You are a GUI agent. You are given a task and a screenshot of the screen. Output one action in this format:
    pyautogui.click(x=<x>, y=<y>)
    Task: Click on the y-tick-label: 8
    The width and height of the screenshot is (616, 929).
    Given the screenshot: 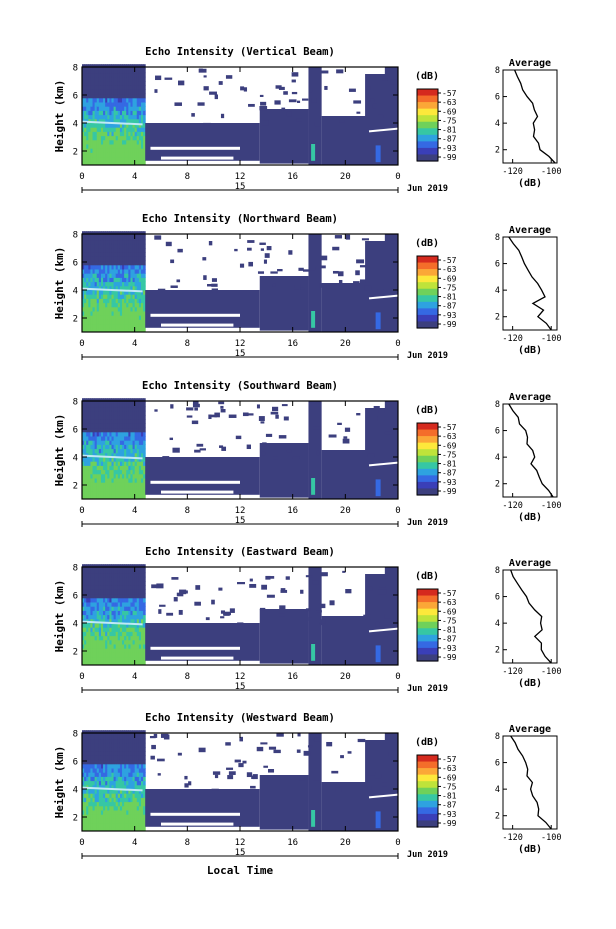 What is the action you would take?
    pyautogui.click(x=75, y=569)
    